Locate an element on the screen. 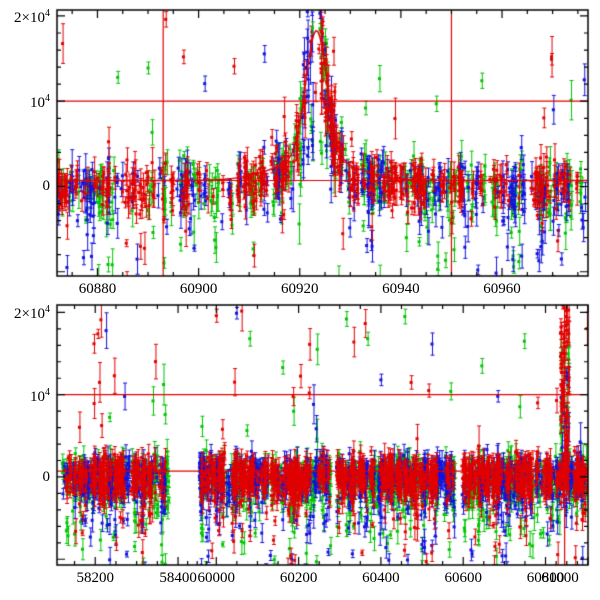  bottom-y-tick-label: 2×10⁴ is located at coordinates (32, 313).